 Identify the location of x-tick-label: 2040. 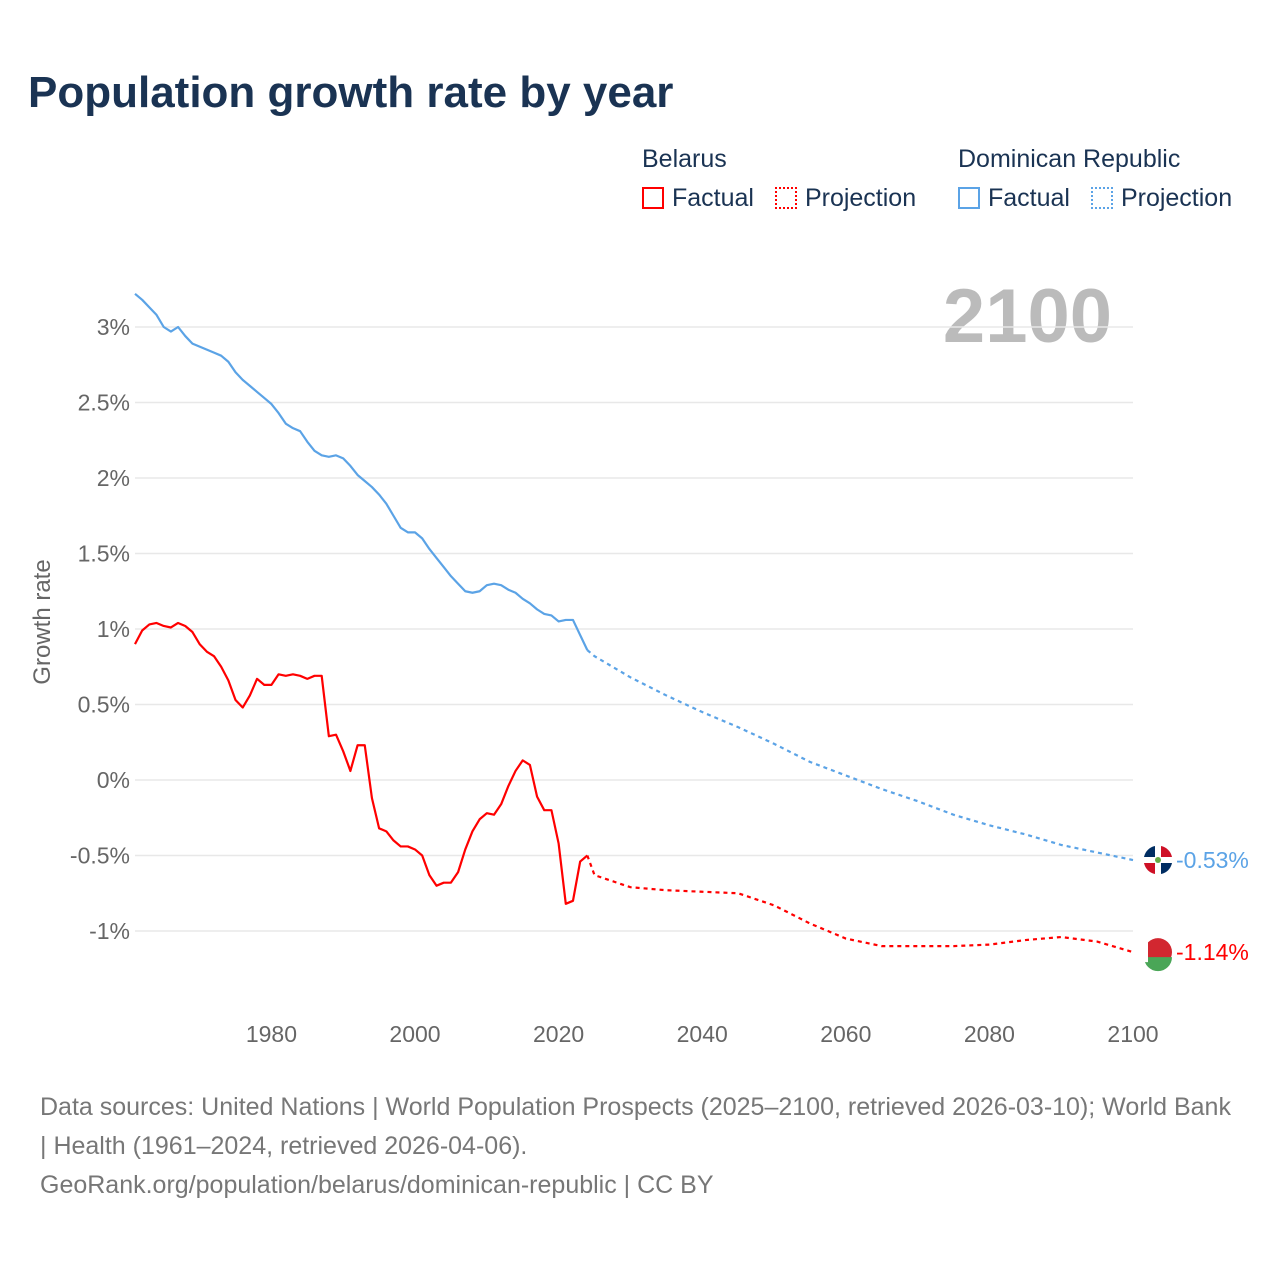
(702, 1034).